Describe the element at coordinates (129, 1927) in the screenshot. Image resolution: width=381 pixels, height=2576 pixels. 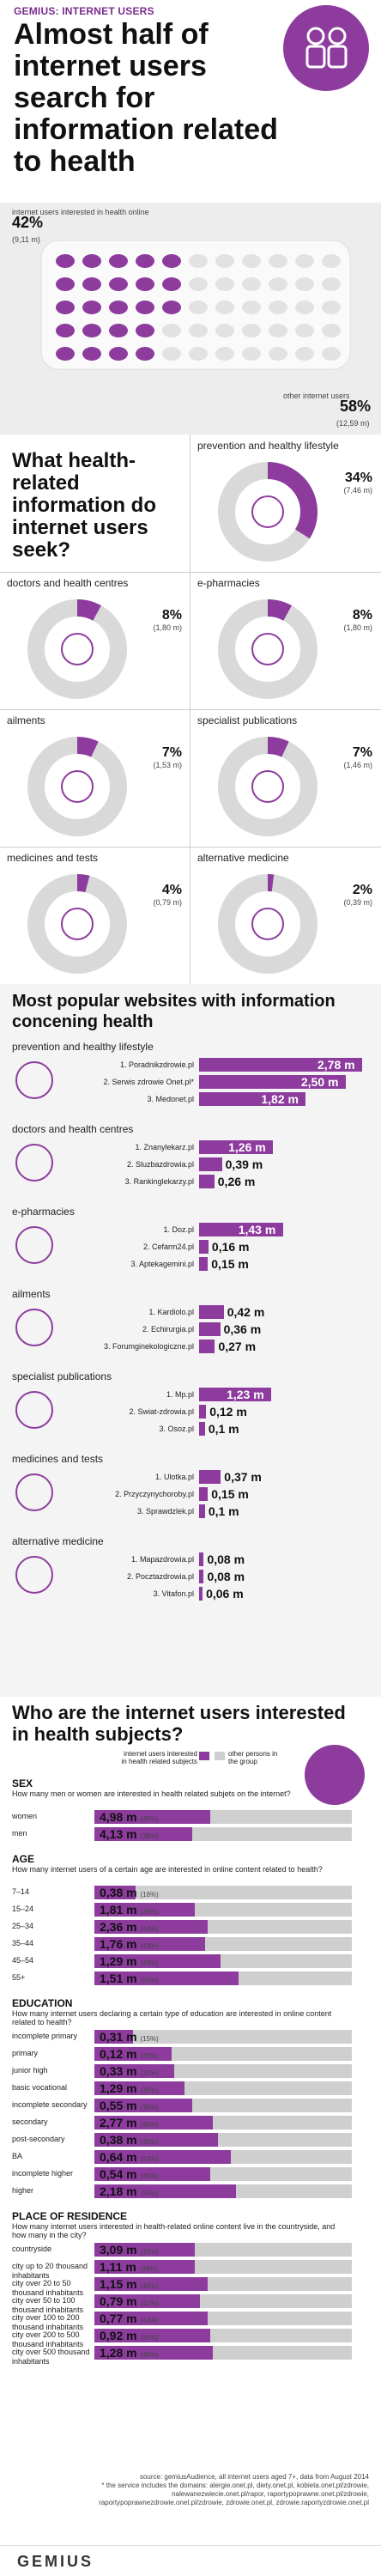
I see `row-value: 2,36 m (44%)` at that location.